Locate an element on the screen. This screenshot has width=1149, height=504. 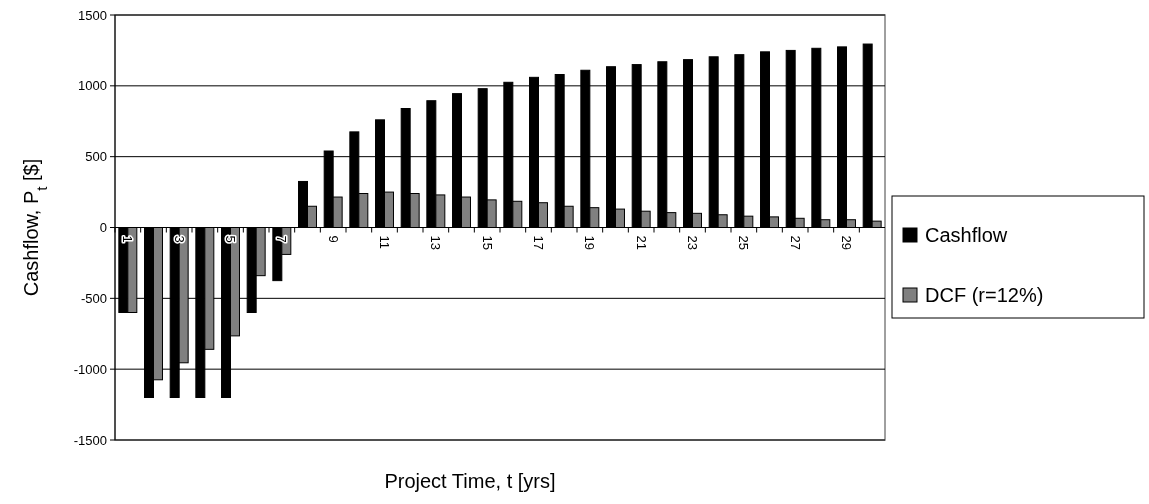
x-tick-label: 9 is located at coordinates (333, 239).